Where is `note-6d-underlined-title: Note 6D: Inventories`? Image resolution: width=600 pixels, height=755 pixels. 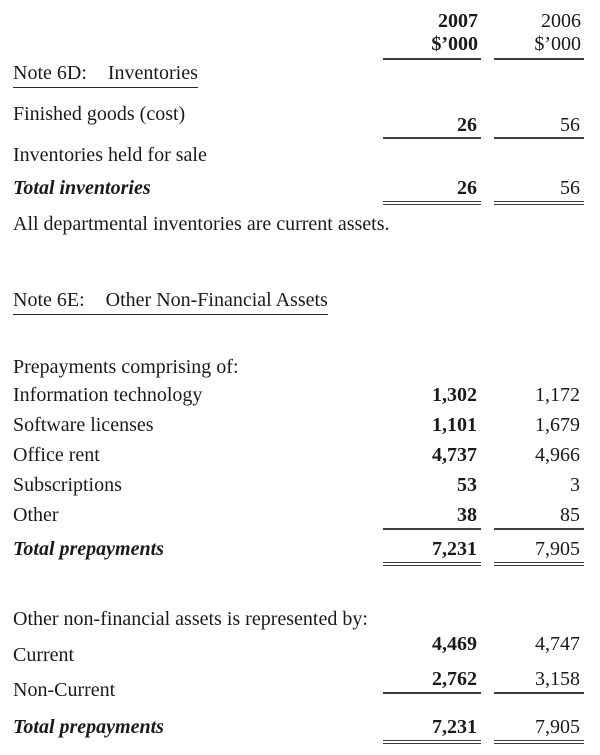 note-6d-underlined-title: Note 6D: Inventories is located at coordinates (105, 75).